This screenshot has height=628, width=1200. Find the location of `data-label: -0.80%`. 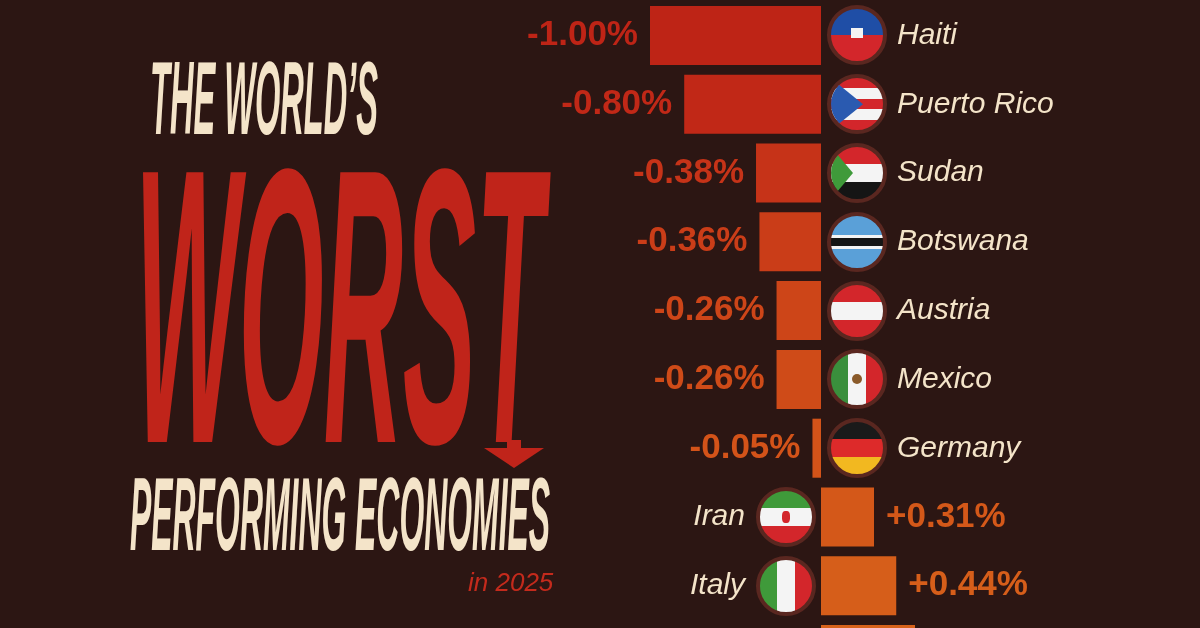

data-label: -0.80% is located at coordinates (617, 101).